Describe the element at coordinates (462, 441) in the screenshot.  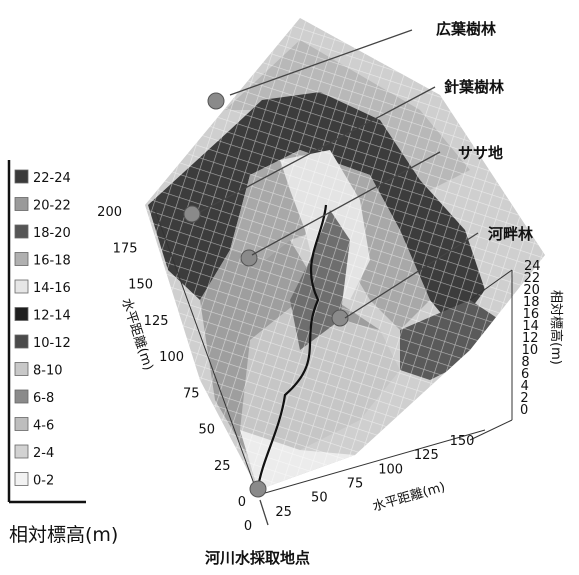
I see `x-tick-label: 150` at that location.